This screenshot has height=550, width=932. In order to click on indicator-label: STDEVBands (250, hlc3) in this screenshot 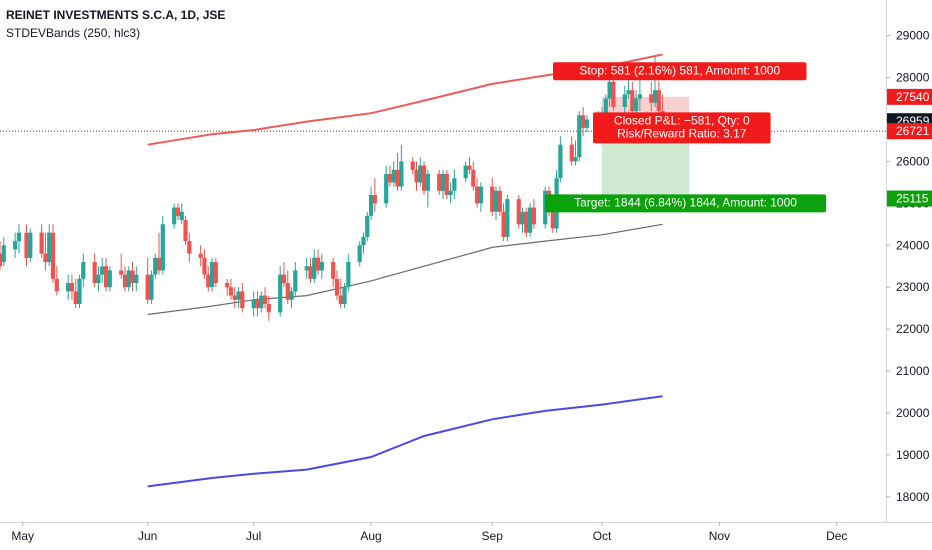, I will do `click(73, 33)`.